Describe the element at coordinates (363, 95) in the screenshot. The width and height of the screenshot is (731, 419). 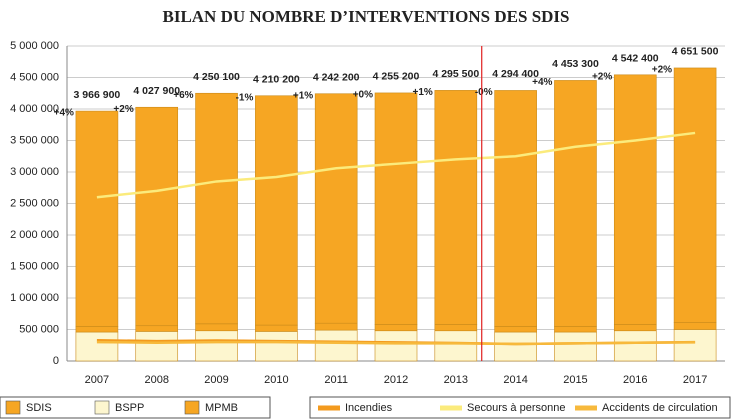
I see `change-label: +0%` at that location.